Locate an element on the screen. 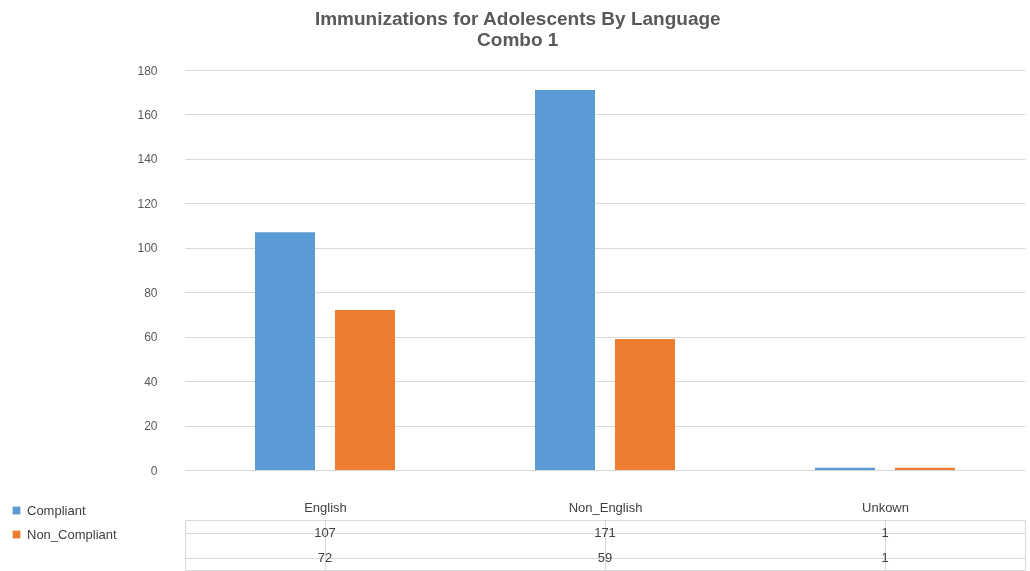 The image size is (1030, 571). legend-label: Compliant is located at coordinates (56, 510).